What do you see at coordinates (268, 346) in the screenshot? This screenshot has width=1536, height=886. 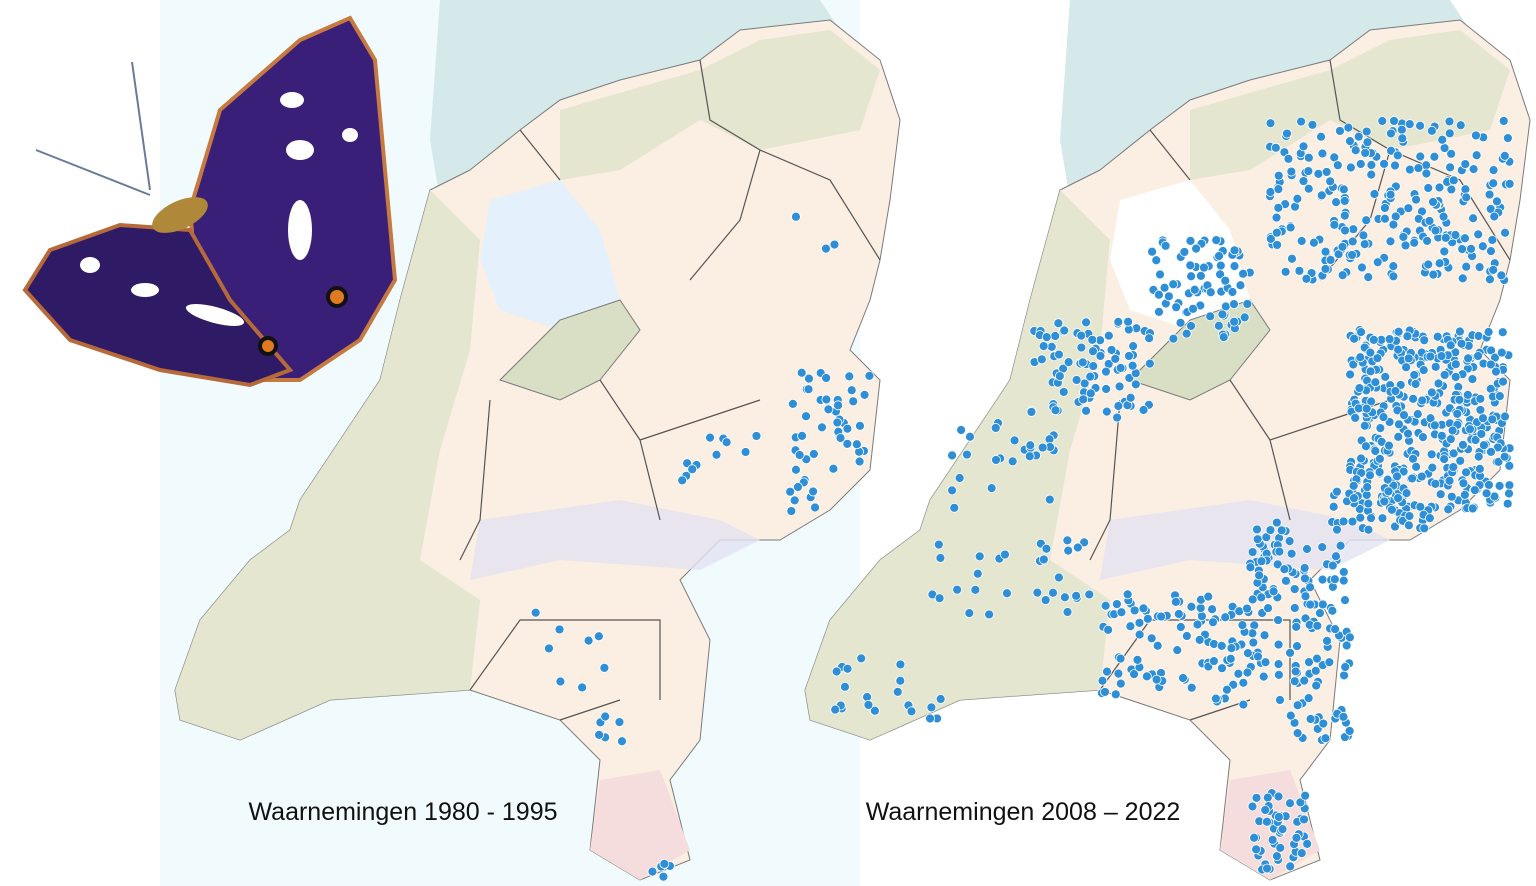 I see `eye-spot` at bounding box center [268, 346].